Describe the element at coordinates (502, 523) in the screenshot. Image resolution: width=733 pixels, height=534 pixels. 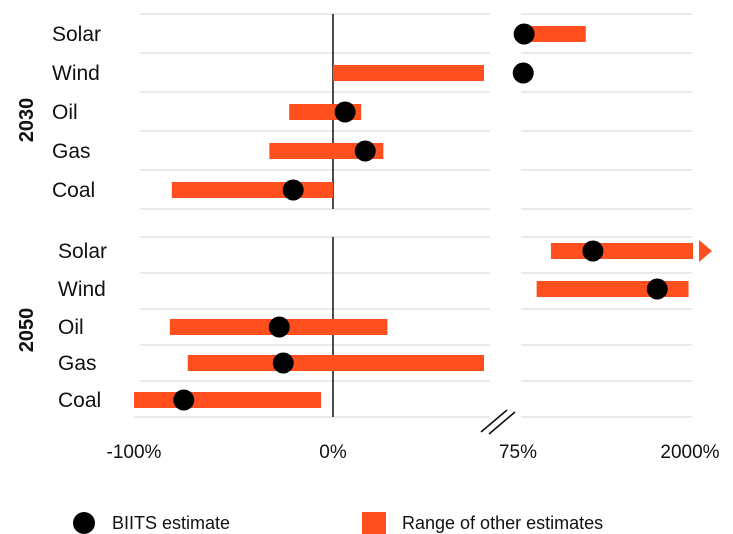
I see `legend-range-label: Range of other estimates` at that location.